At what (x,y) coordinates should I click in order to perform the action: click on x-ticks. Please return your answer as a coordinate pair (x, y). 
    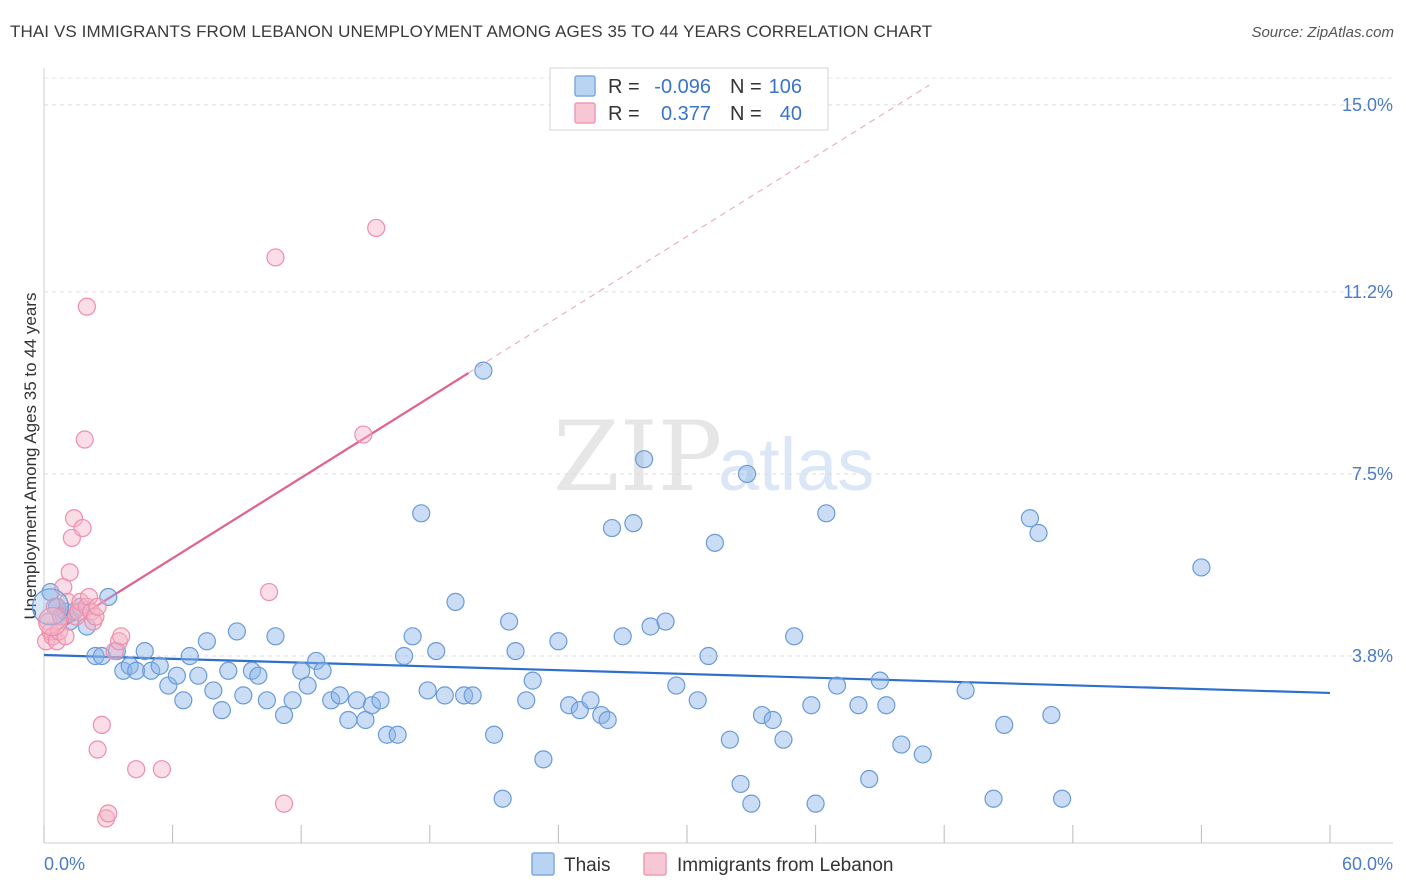
    Looking at the image, I should click on (687, 834).